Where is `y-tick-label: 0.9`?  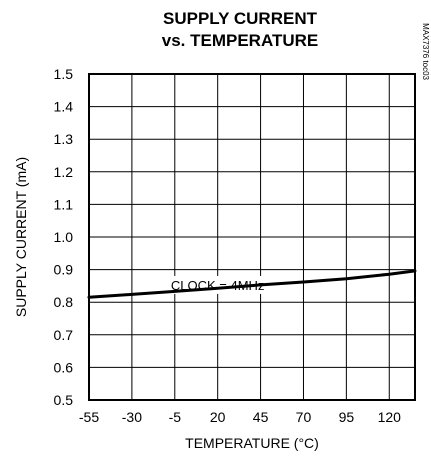
y-tick-label: 0.9 is located at coordinates (64, 270).